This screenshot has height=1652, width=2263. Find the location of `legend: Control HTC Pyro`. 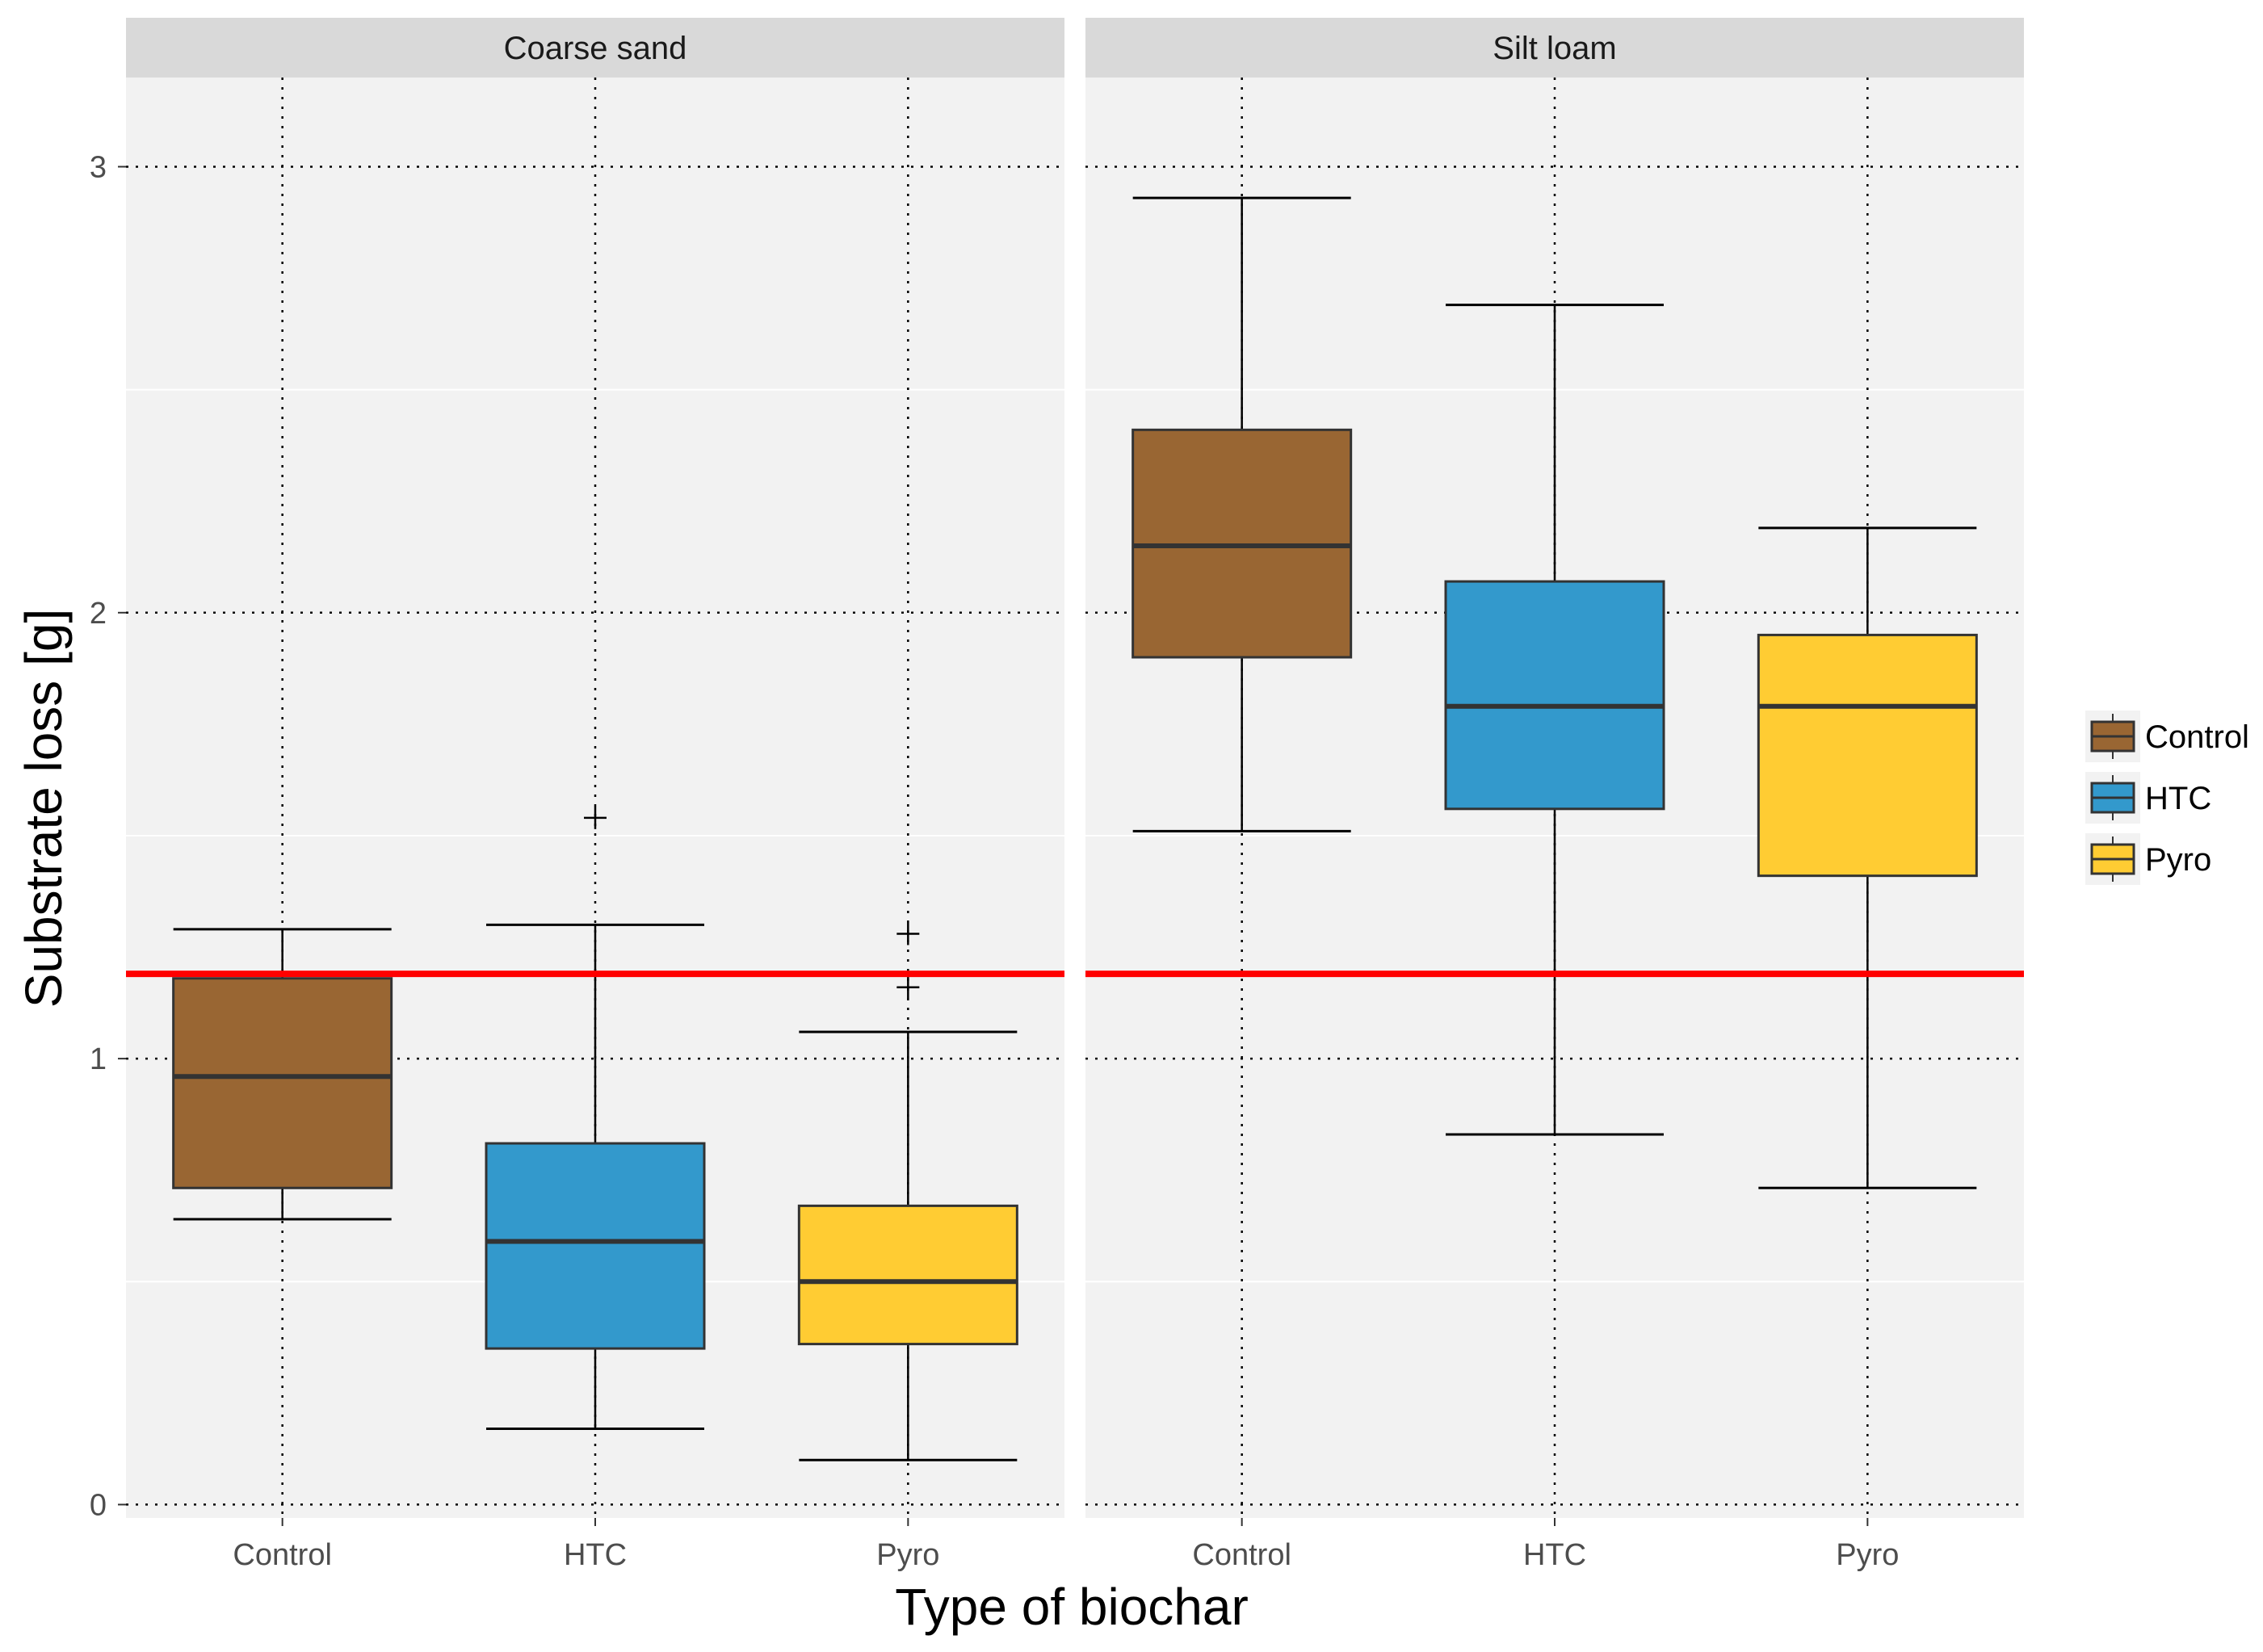

legend: Control HTC Pyro is located at coordinates (2167, 798).